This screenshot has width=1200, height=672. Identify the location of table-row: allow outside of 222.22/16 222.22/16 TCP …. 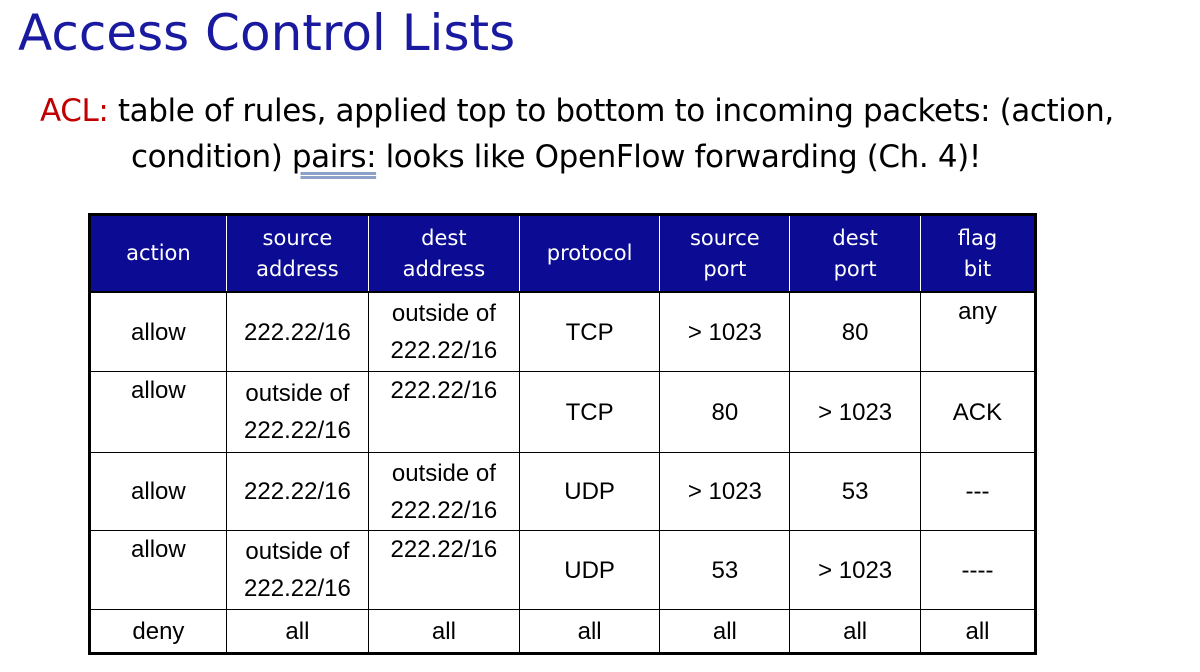
(563, 412).